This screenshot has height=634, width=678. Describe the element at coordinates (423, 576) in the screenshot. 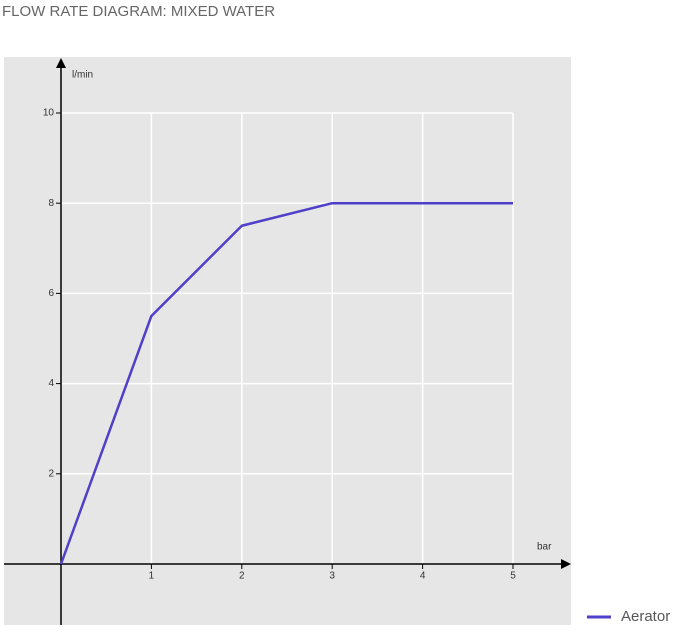

I see `x-tick-label: 4` at that location.